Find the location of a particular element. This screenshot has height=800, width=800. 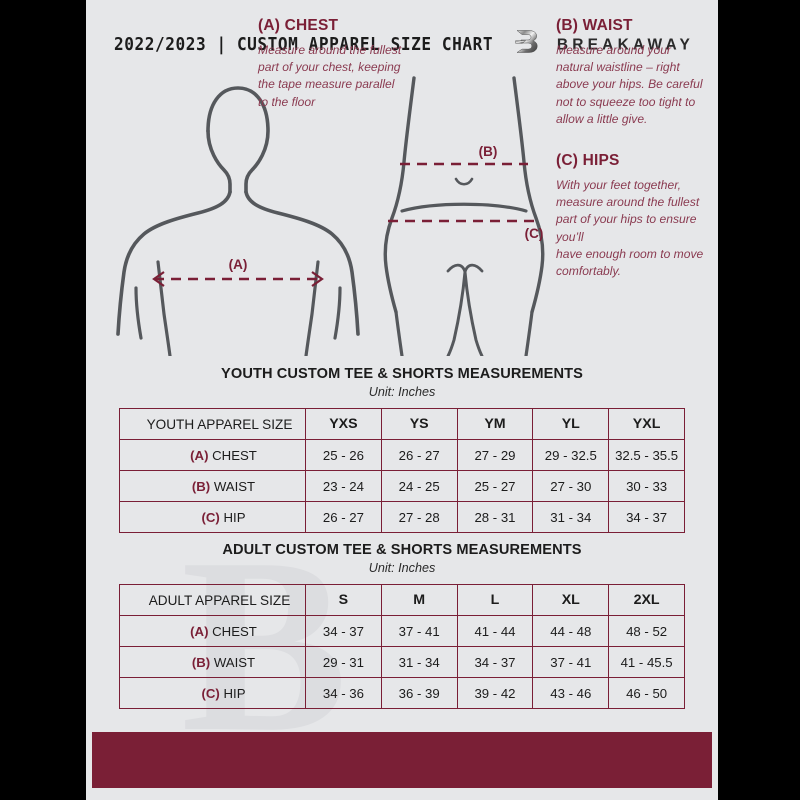

adult-section-title: ADULT CUSTOM TEE & SHORTS MEASUREMENTS is located at coordinates (402, 550).